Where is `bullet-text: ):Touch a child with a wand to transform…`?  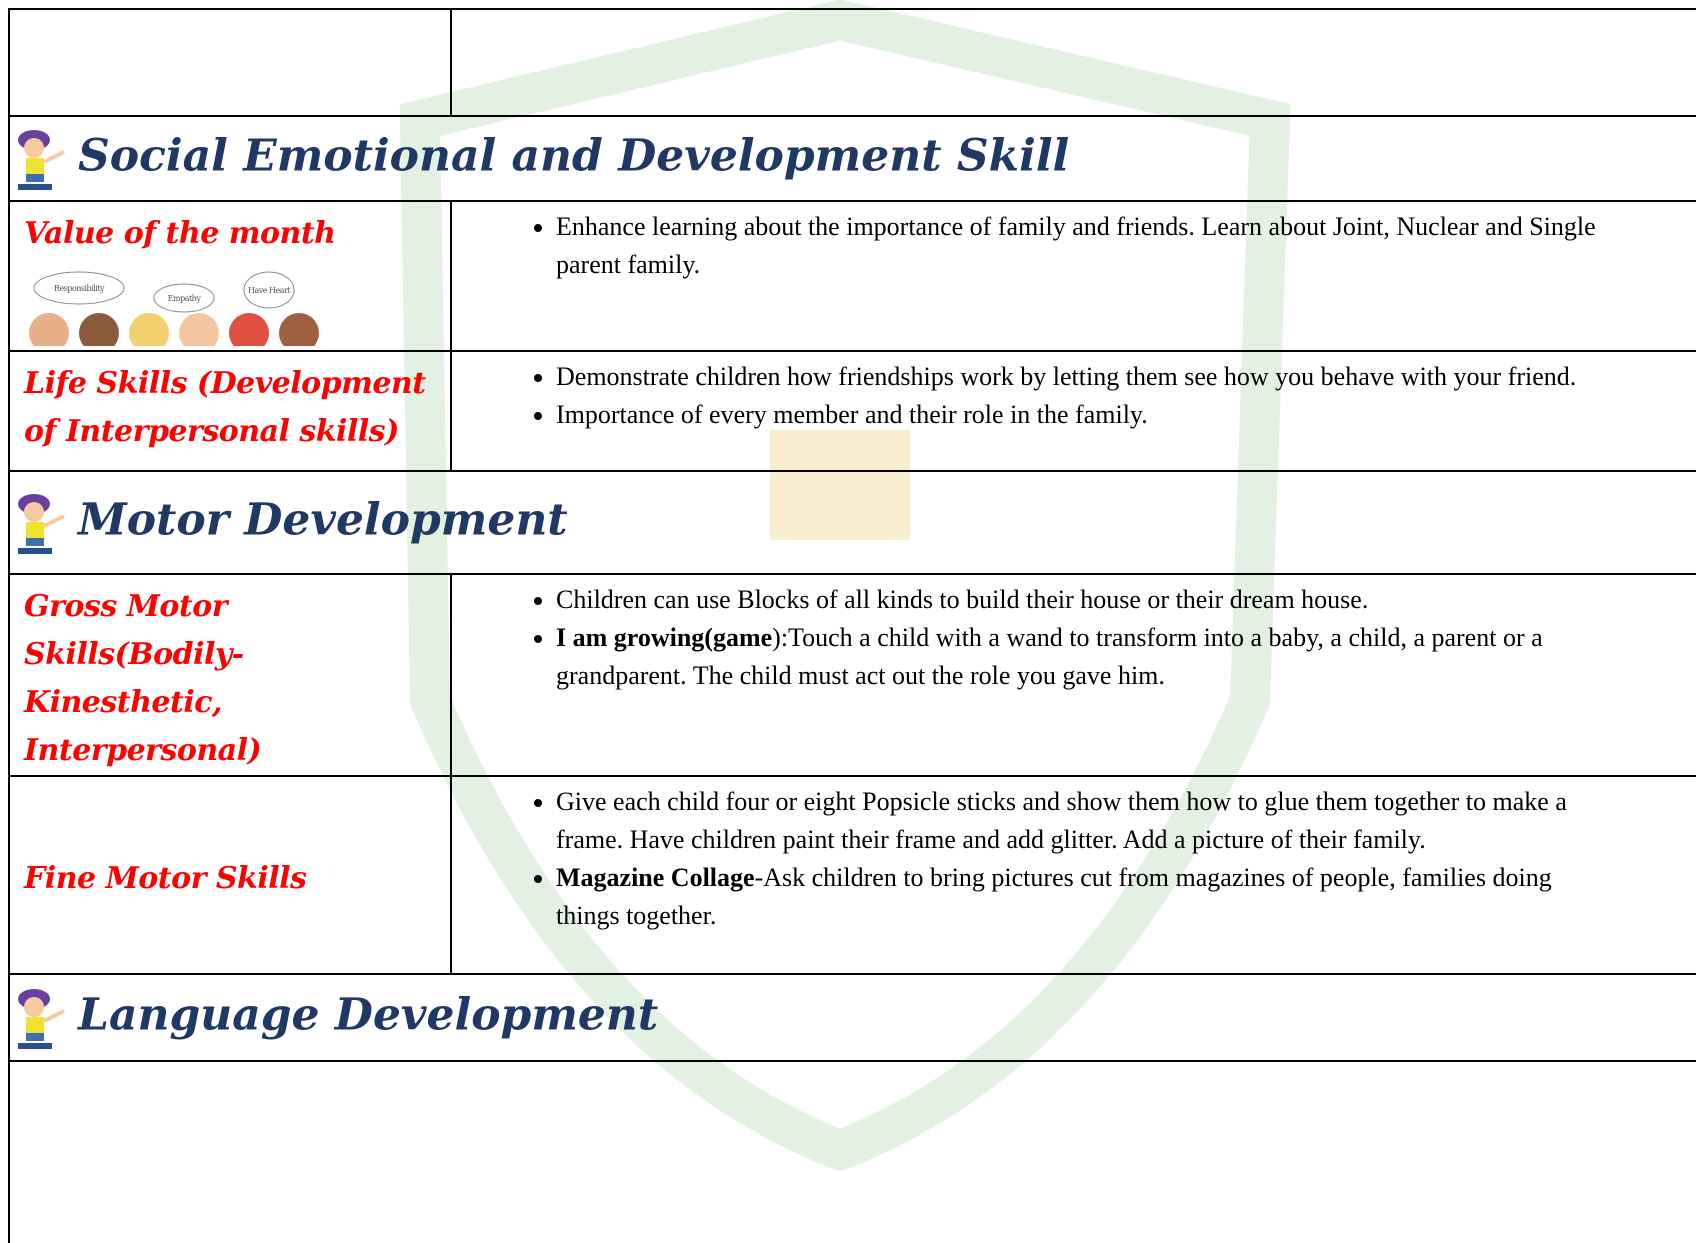 bullet-text: ):Touch a child with a wand to transform… is located at coordinates (1049, 656).